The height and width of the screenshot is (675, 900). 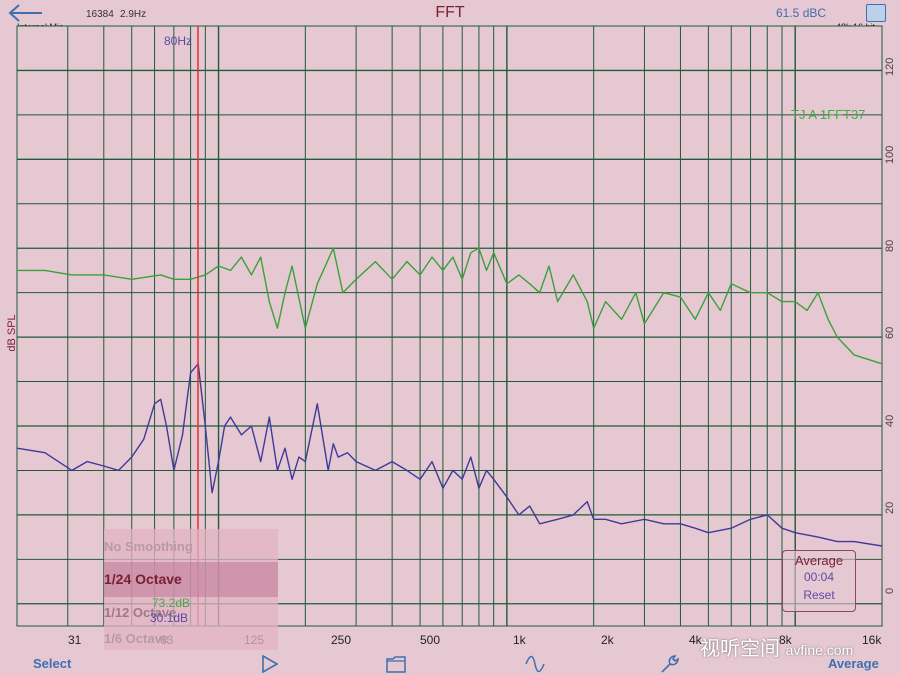 What do you see at coordinates (137, 638) in the screenshot?
I see `smoothing-option-label: 1/6 Octave` at bounding box center [137, 638].